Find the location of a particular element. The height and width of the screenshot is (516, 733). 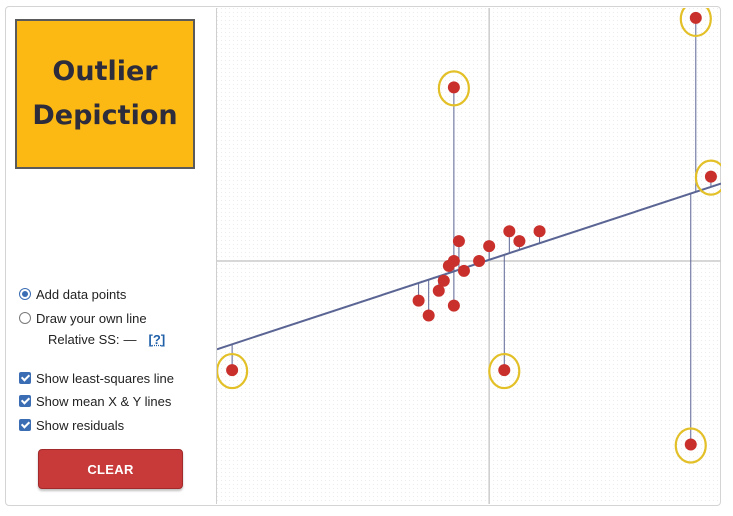

toggle-mean-lines: Show mean X & Y lines is located at coordinates (95, 401).